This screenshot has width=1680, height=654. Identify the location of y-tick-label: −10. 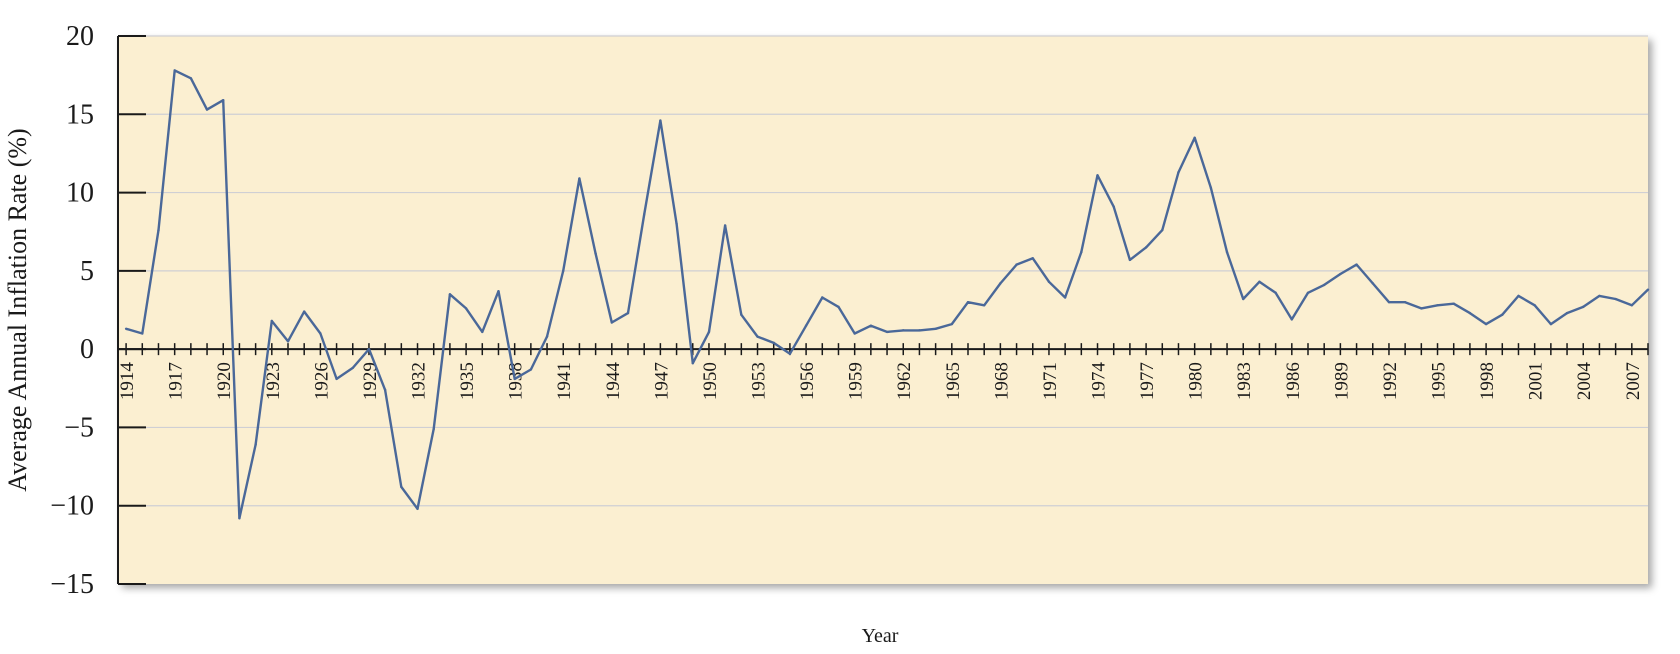
(72, 506).